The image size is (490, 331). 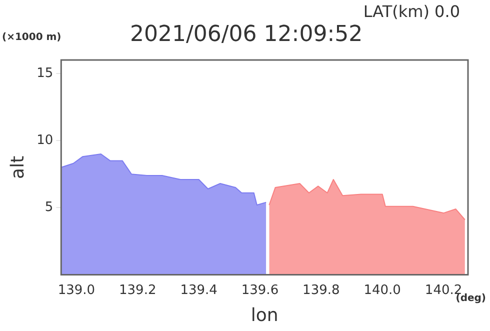 What do you see at coordinates (260, 290) in the screenshot?
I see `x-tick-label: 139.6` at bounding box center [260, 290].